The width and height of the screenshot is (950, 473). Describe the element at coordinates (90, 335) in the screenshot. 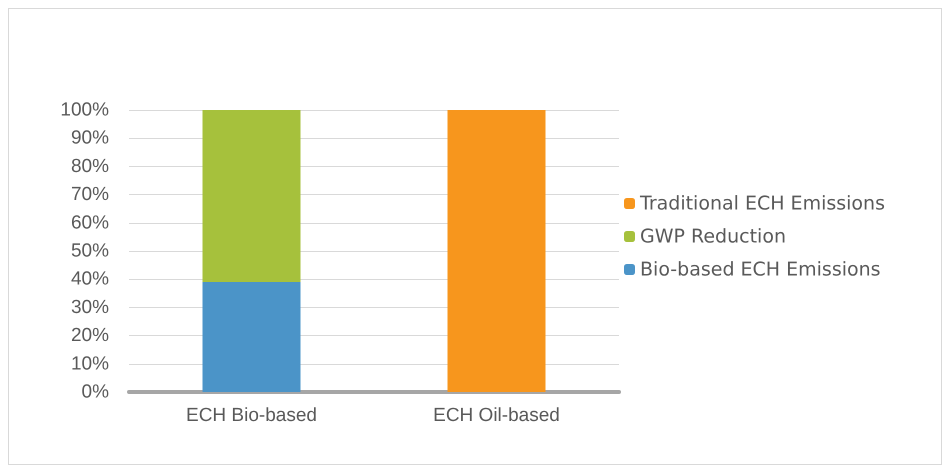

I see `y-tick-label: 20%` at that location.